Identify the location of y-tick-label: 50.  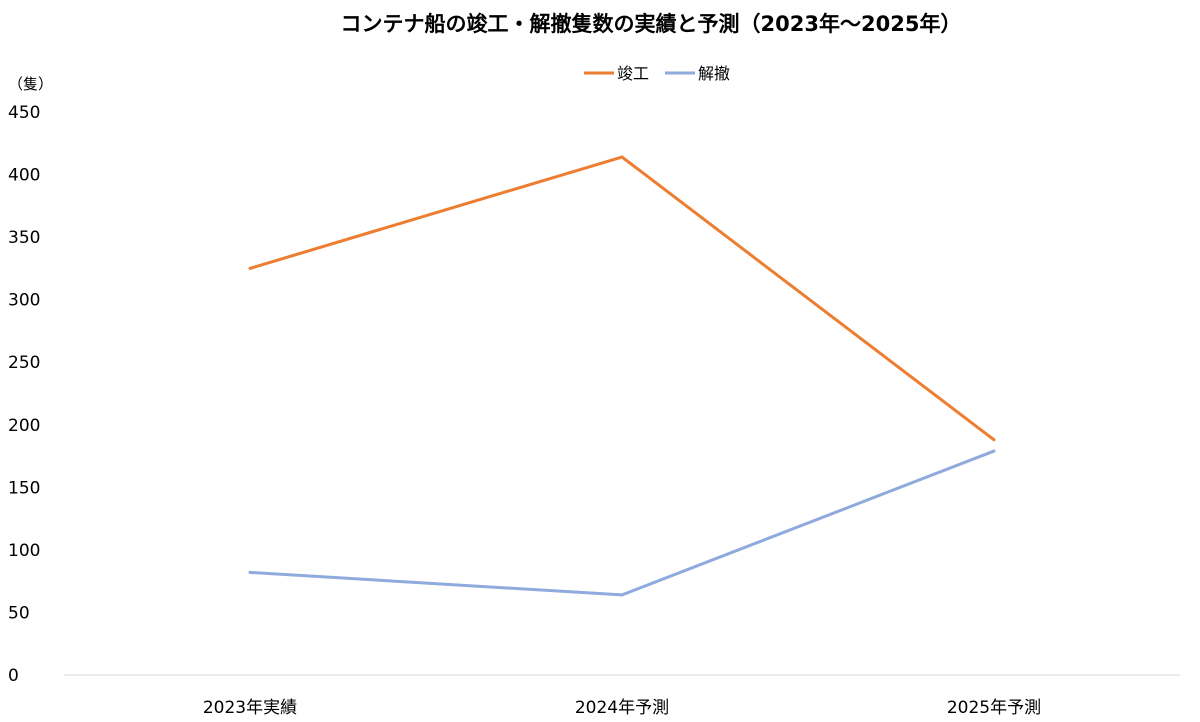
(19, 613).